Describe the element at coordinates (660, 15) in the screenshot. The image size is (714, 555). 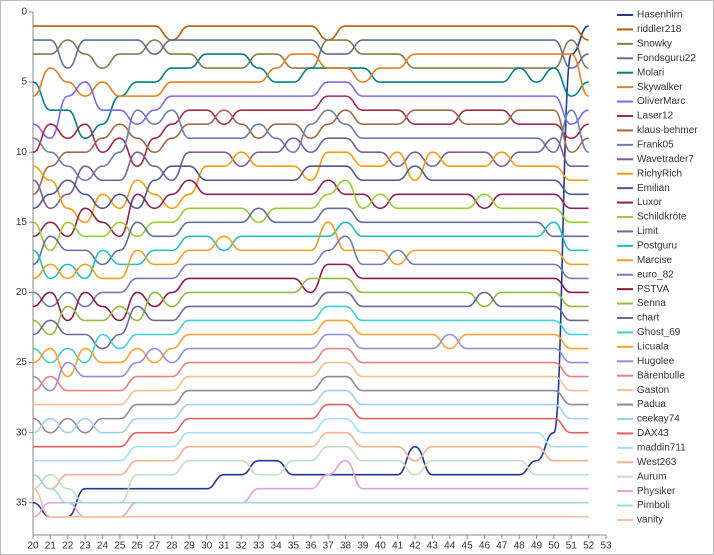
I see `legend-label: Hasenhirn` at that location.